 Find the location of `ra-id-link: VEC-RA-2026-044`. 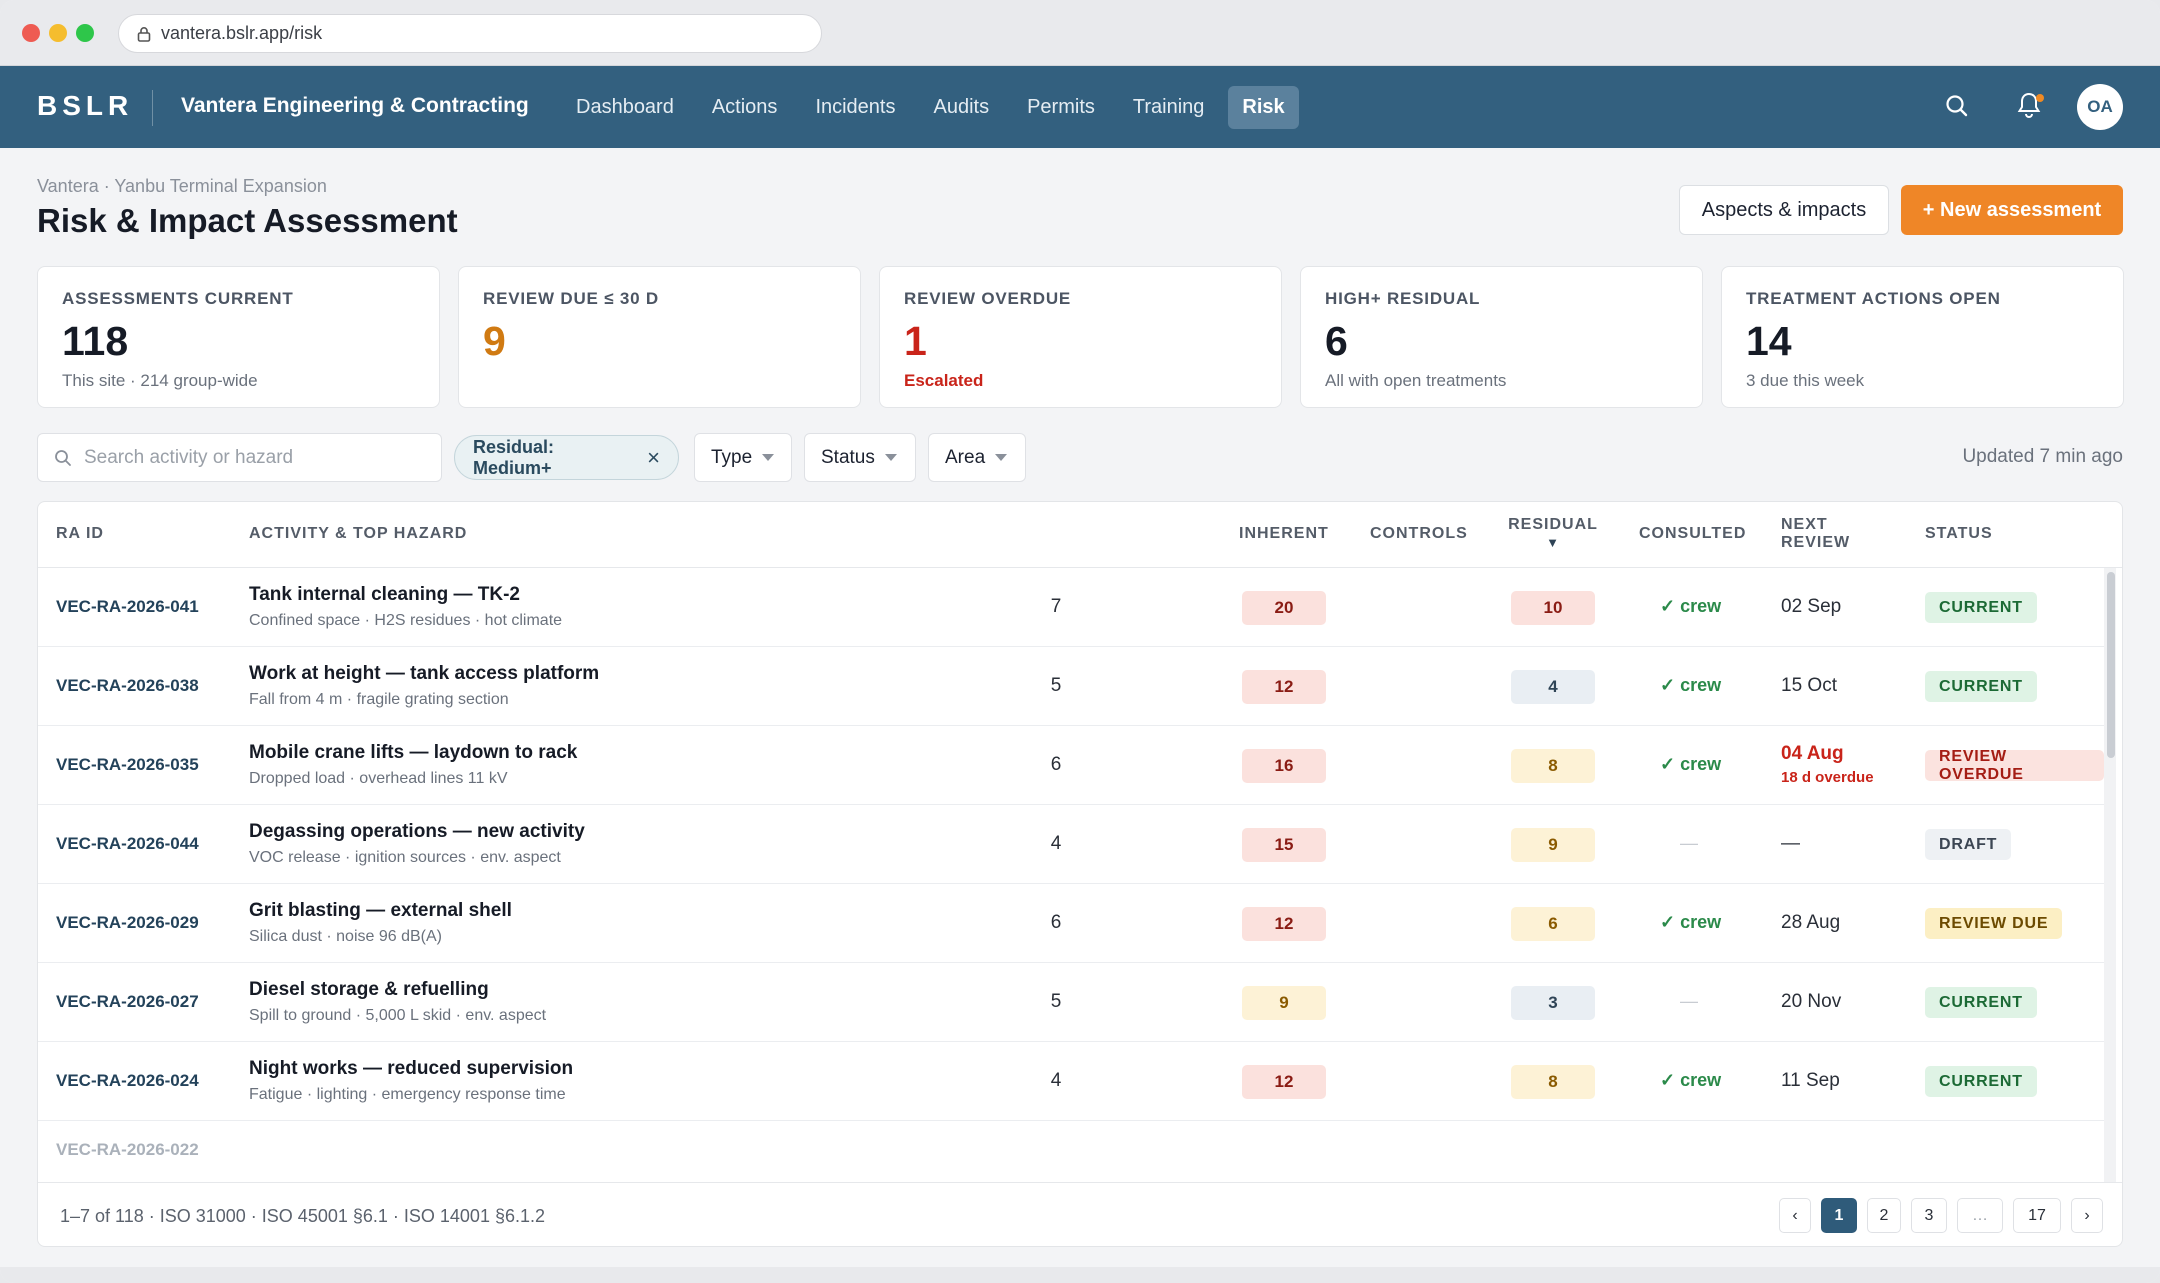

ra-id-link: VEC-RA-2026-044 is located at coordinates (127, 843).